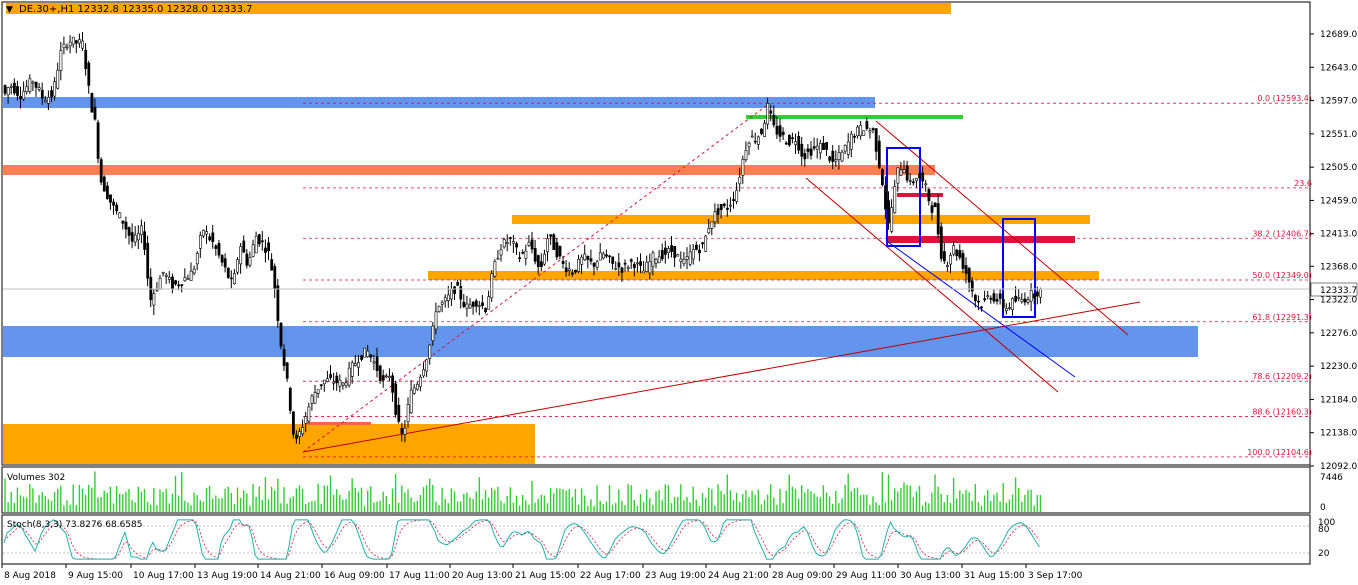 The height and width of the screenshot is (585, 1358). Describe the element at coordinates (981, 239) in the screenshot. I see `crimson-level-bar` at that location.